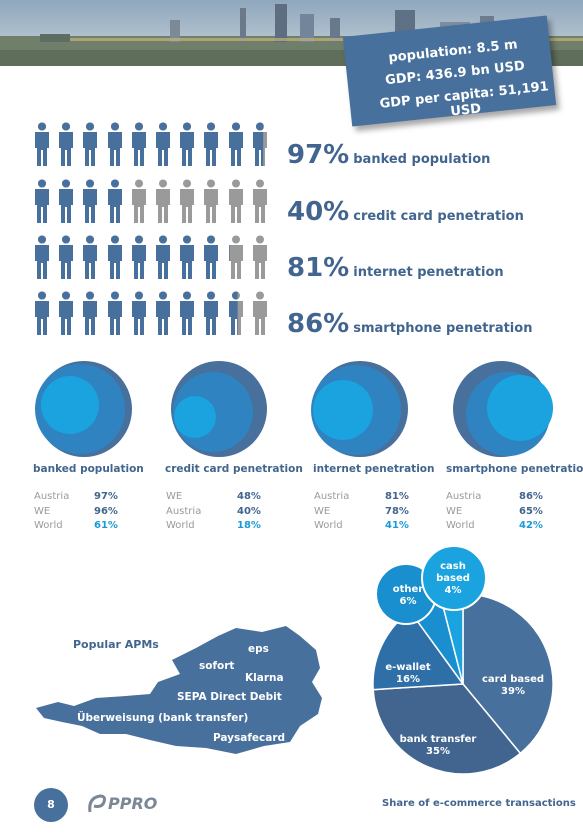  I want to click on internet-label: internet penetration, so click(428, 272).